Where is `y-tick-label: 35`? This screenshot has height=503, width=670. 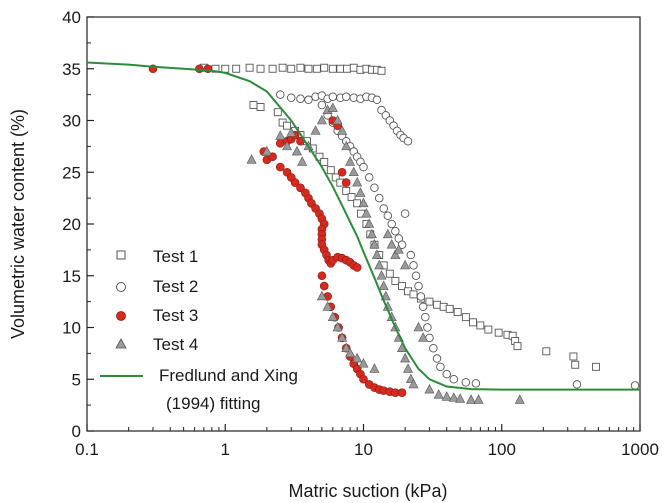
y-tick-label: 35 is located at coordinates (71, 69).